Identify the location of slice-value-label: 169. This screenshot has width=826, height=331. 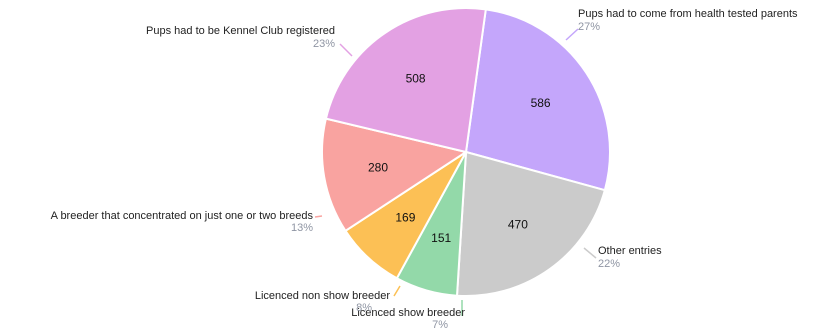
(405, 218).